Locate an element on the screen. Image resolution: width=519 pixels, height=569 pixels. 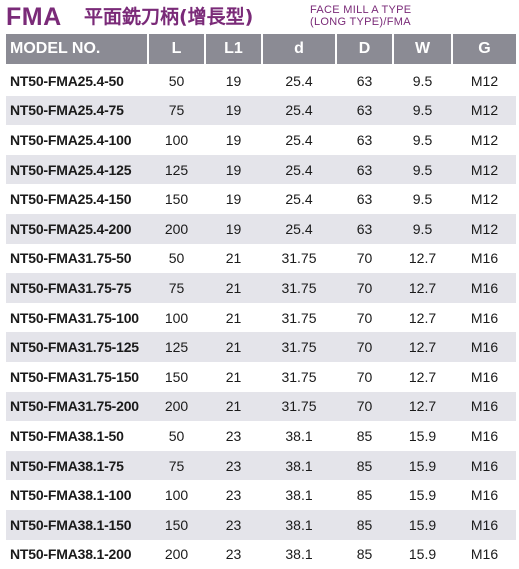
model-no-cell: NT50-FMA31.75-75 is located at coordinates (76, 288).